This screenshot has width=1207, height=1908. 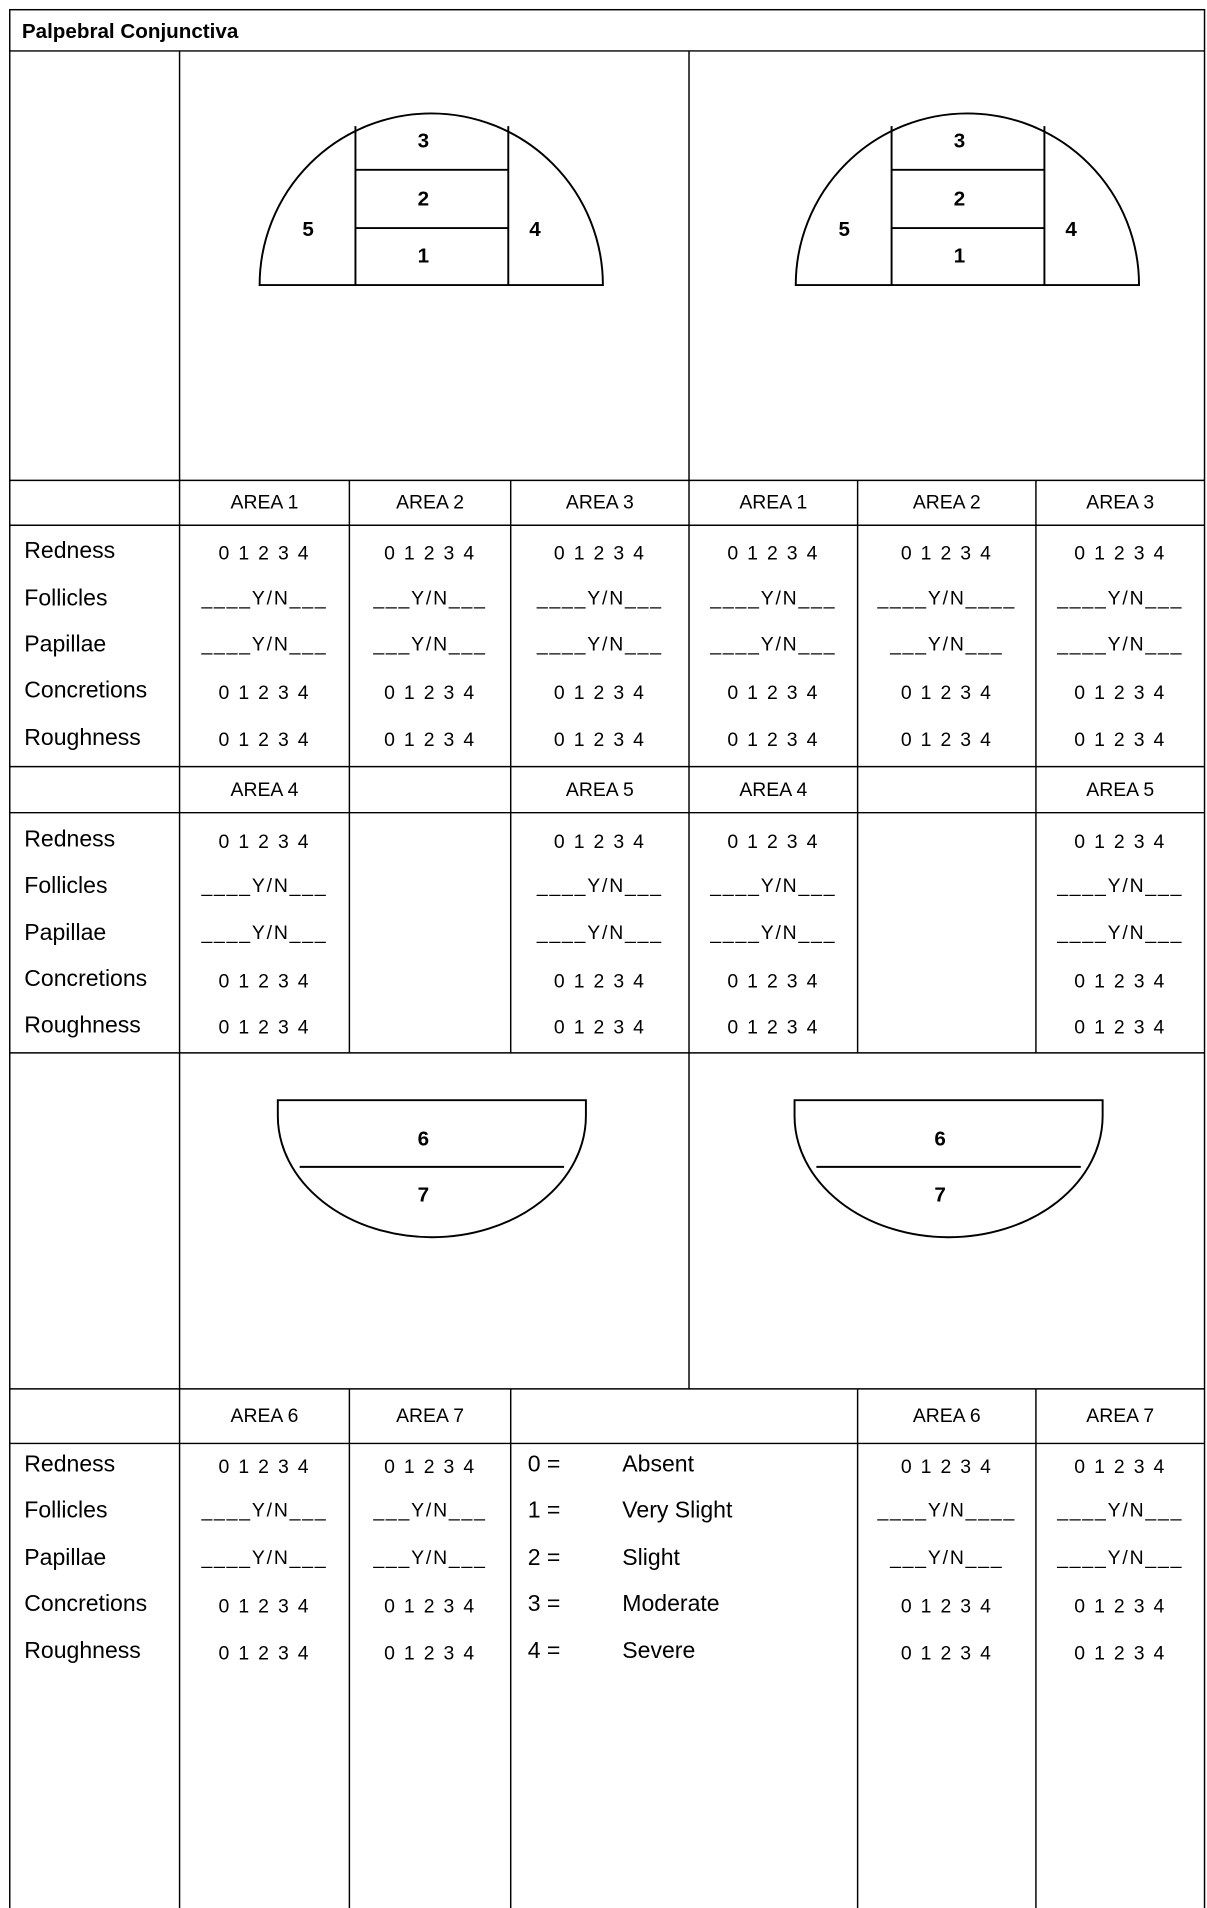 I want to click on area-header: AREA 5, so click(x=1120, y=790).